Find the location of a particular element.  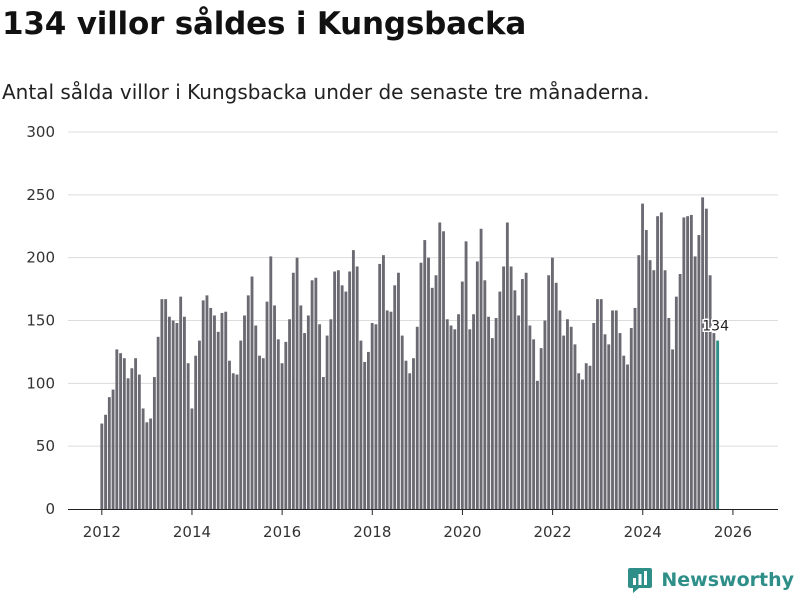

y-tick-label-150: 150 is located at coordinates (40, 321).